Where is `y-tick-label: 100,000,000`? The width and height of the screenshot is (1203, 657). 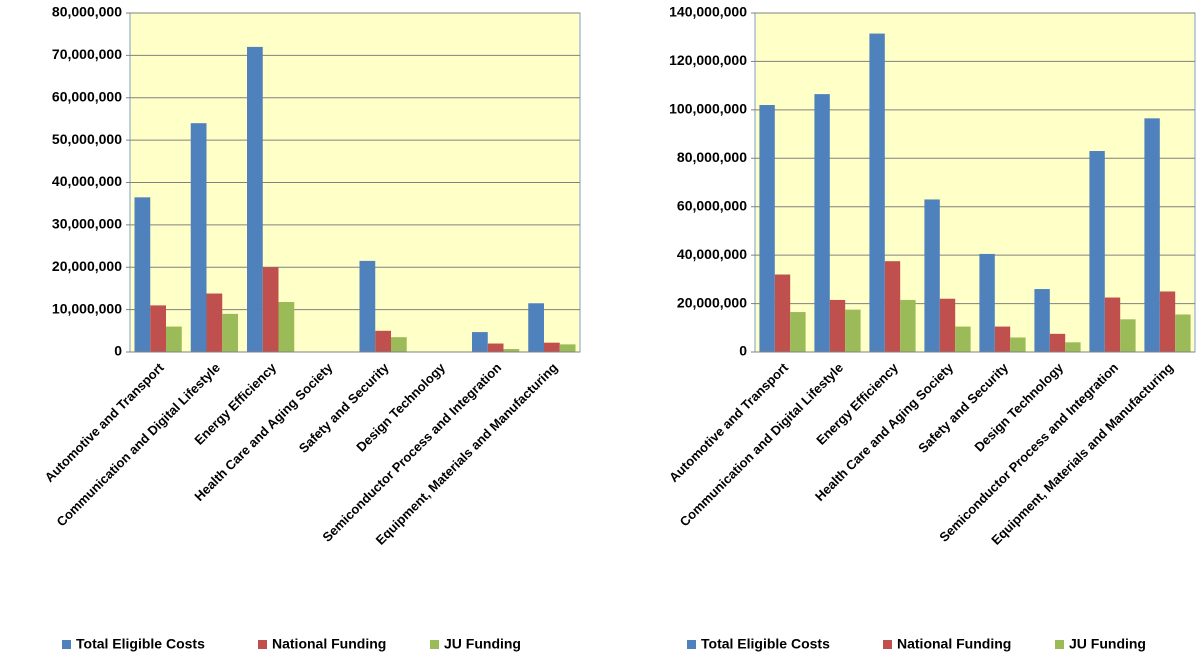 y-tick-label: 100,000,000 is located at coordinates (708, 109).